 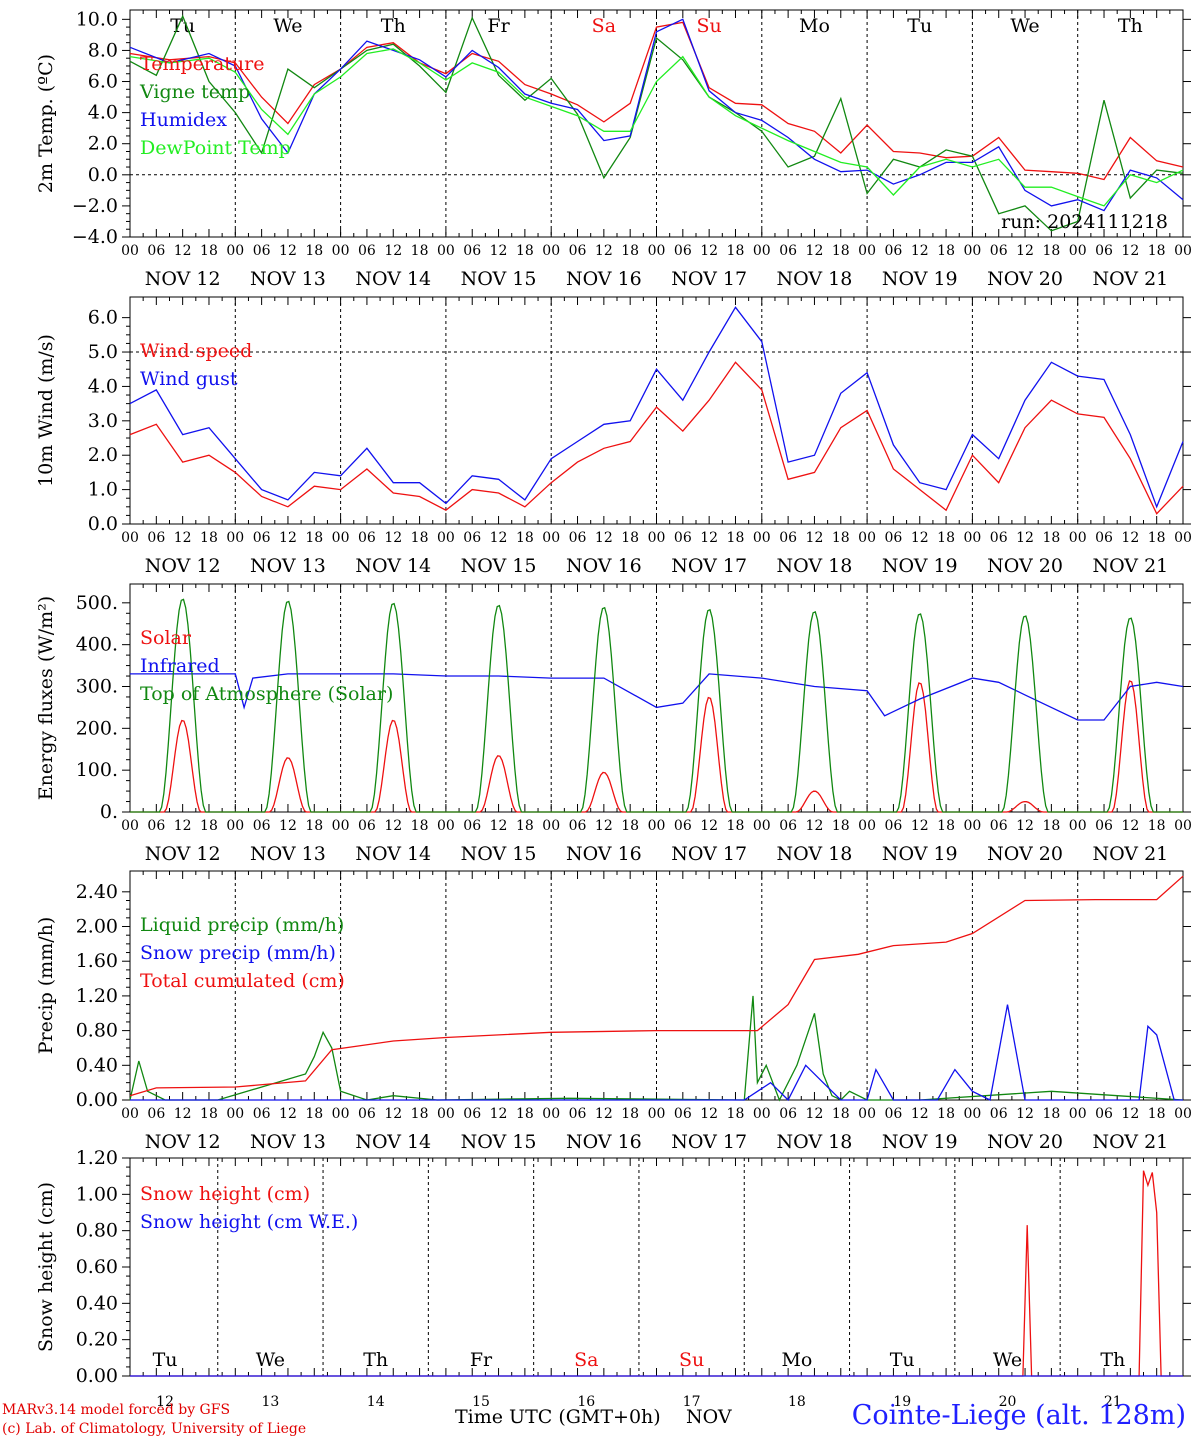 What do you see at coordinates (166, 638) in the screenshot?
I see `legend-entry: Solar` at bounding box center [166, 638].